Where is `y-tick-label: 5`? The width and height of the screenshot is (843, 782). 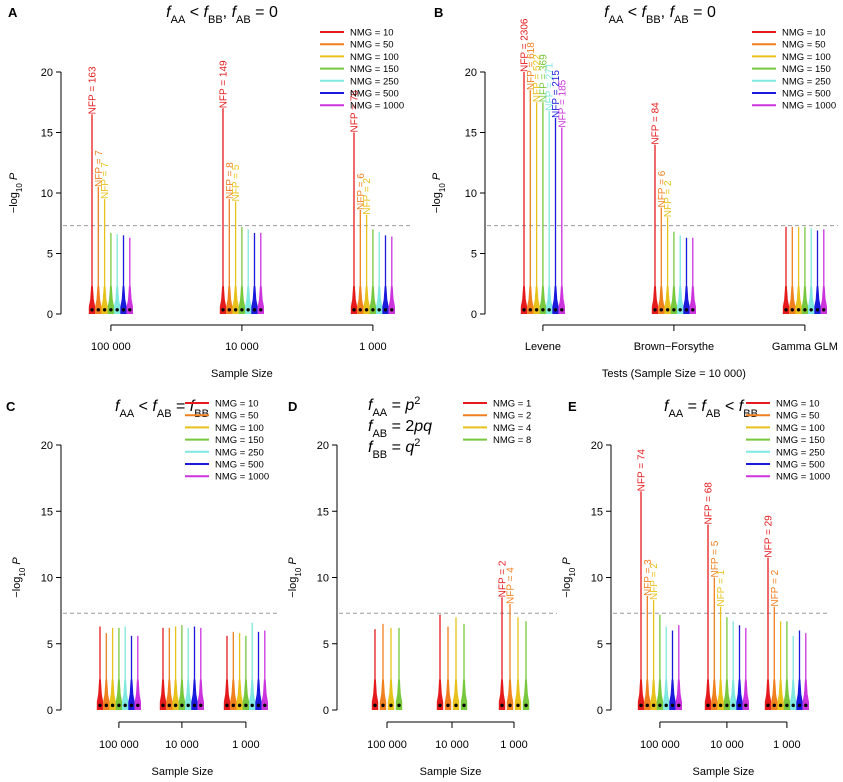 y-tick-label: 5 is located at coordinates (50, 255).